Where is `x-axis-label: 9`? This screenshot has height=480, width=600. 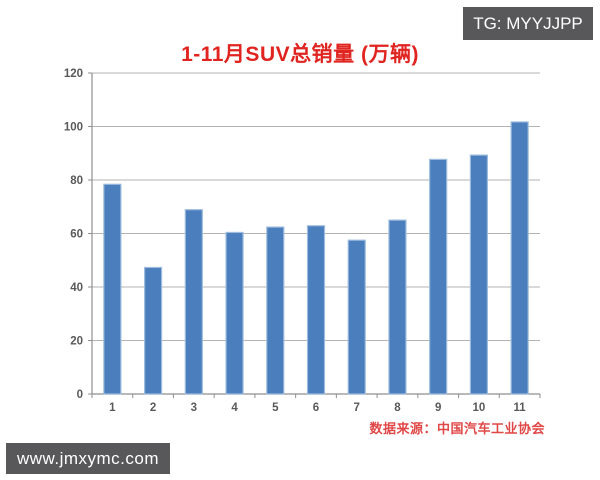 x-axis-label: 9 is located at coordinates (438, 408).